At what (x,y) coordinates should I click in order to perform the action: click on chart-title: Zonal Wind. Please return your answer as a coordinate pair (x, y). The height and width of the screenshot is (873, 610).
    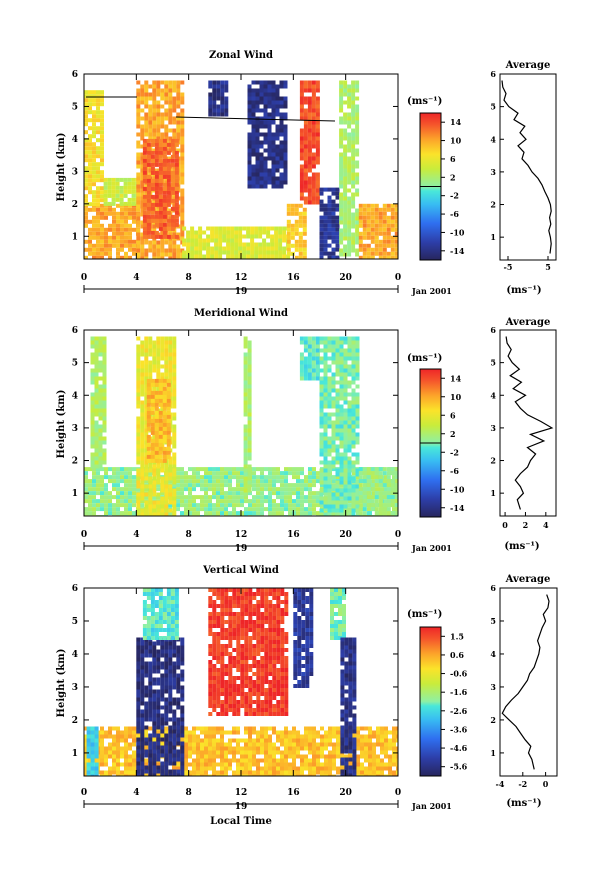
    Looking at the image, I should click on (241, 55).